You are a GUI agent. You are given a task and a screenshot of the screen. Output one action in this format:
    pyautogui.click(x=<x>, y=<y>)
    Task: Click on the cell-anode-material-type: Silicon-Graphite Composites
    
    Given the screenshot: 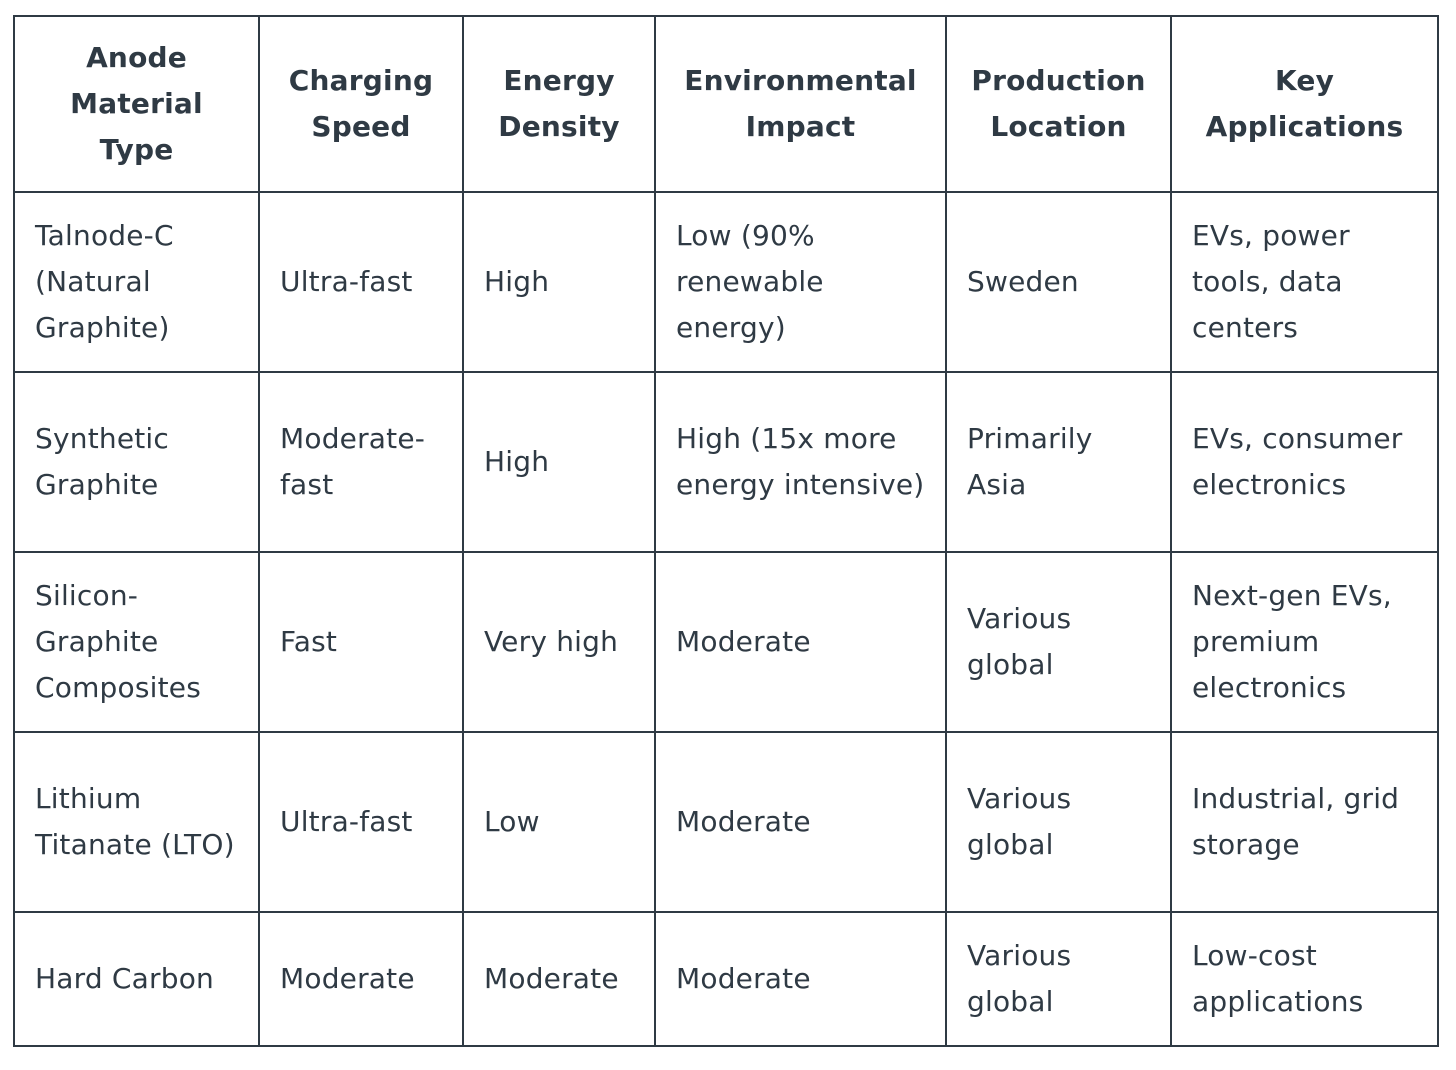 What is the action you would take?
    pyautogui.click(x=136, y=642)
    